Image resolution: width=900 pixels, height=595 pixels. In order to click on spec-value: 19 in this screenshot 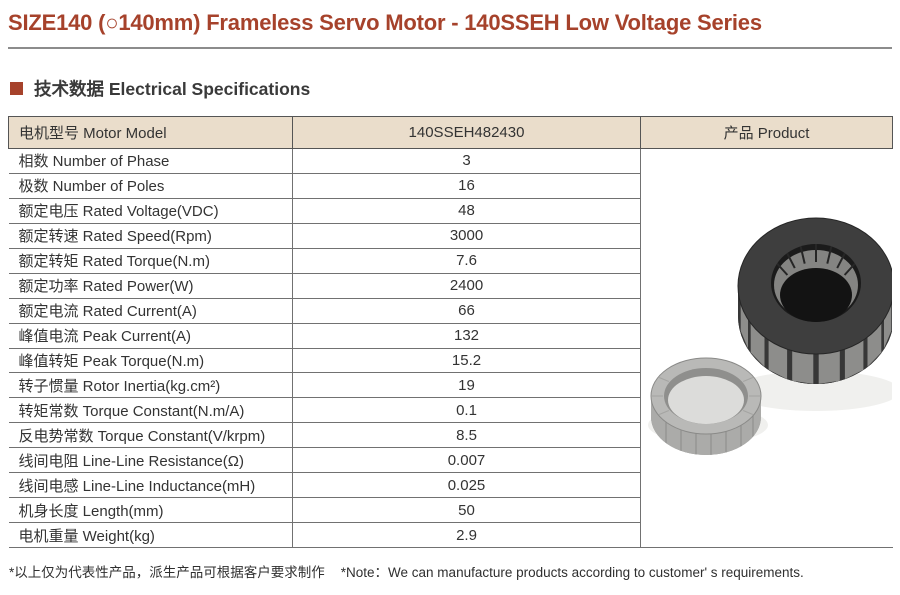, I will do `click(466, 385)`.